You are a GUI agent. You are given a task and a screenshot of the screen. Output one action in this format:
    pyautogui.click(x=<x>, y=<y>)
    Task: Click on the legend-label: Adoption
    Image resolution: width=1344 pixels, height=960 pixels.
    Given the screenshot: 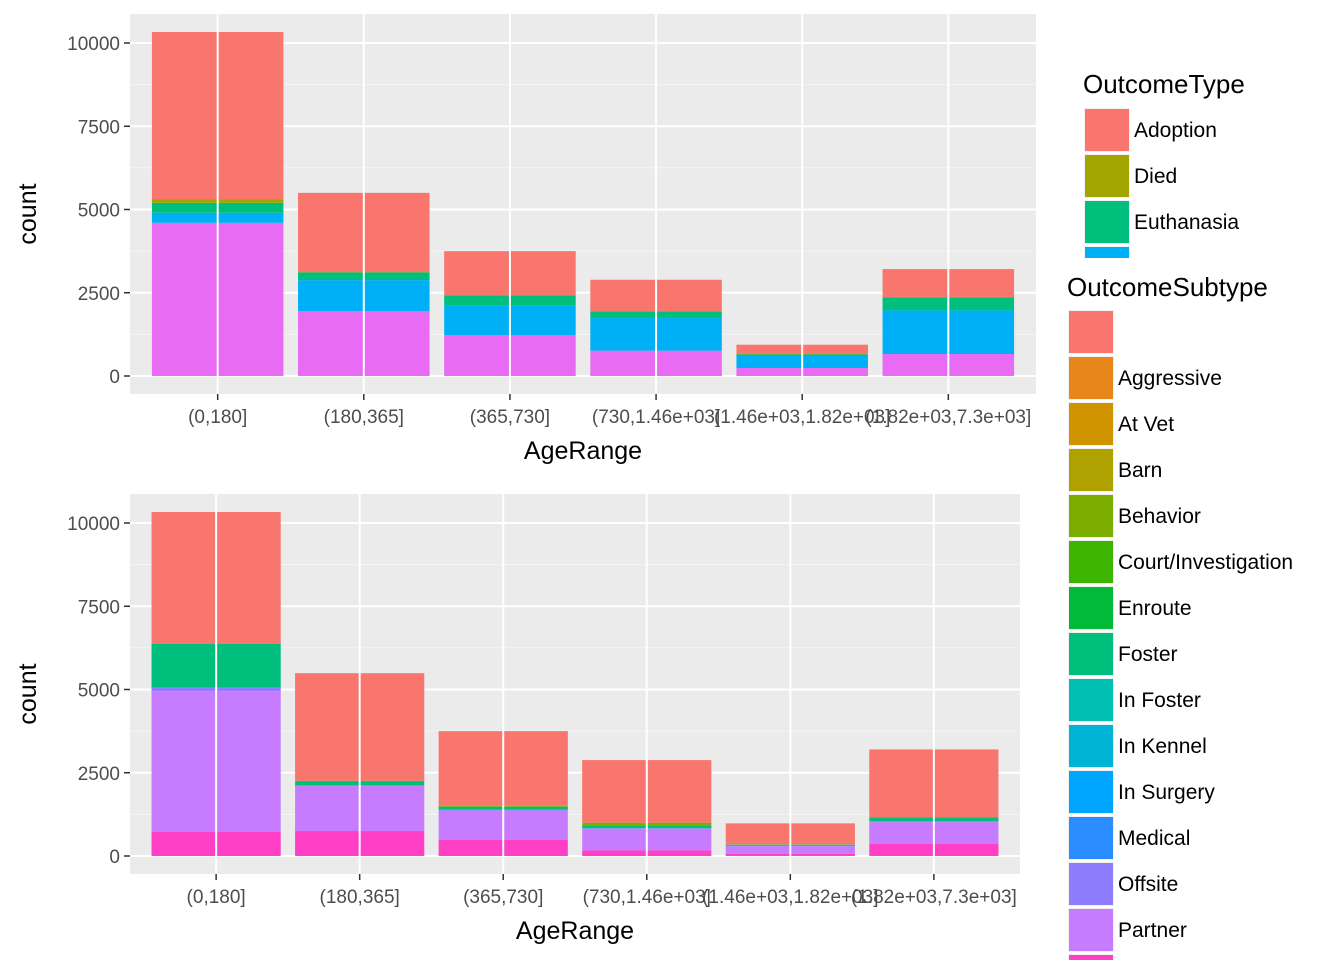 What is the action you would take?
    pyautogui.click(x=1175, y=130)
    